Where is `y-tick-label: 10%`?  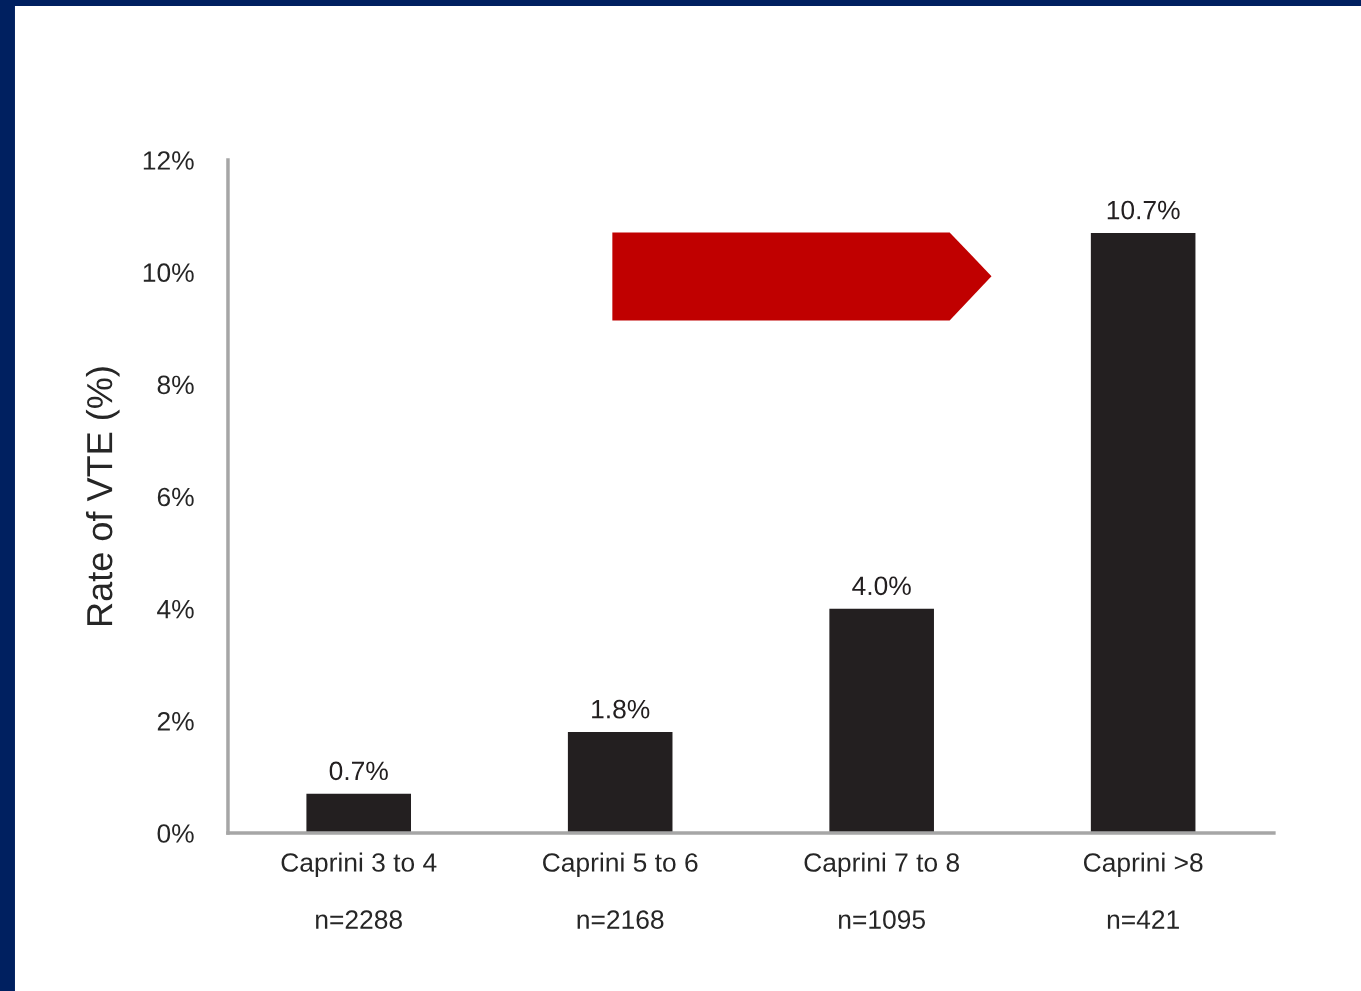 y-tick-label: 10% is located at coordinates (168, 273).